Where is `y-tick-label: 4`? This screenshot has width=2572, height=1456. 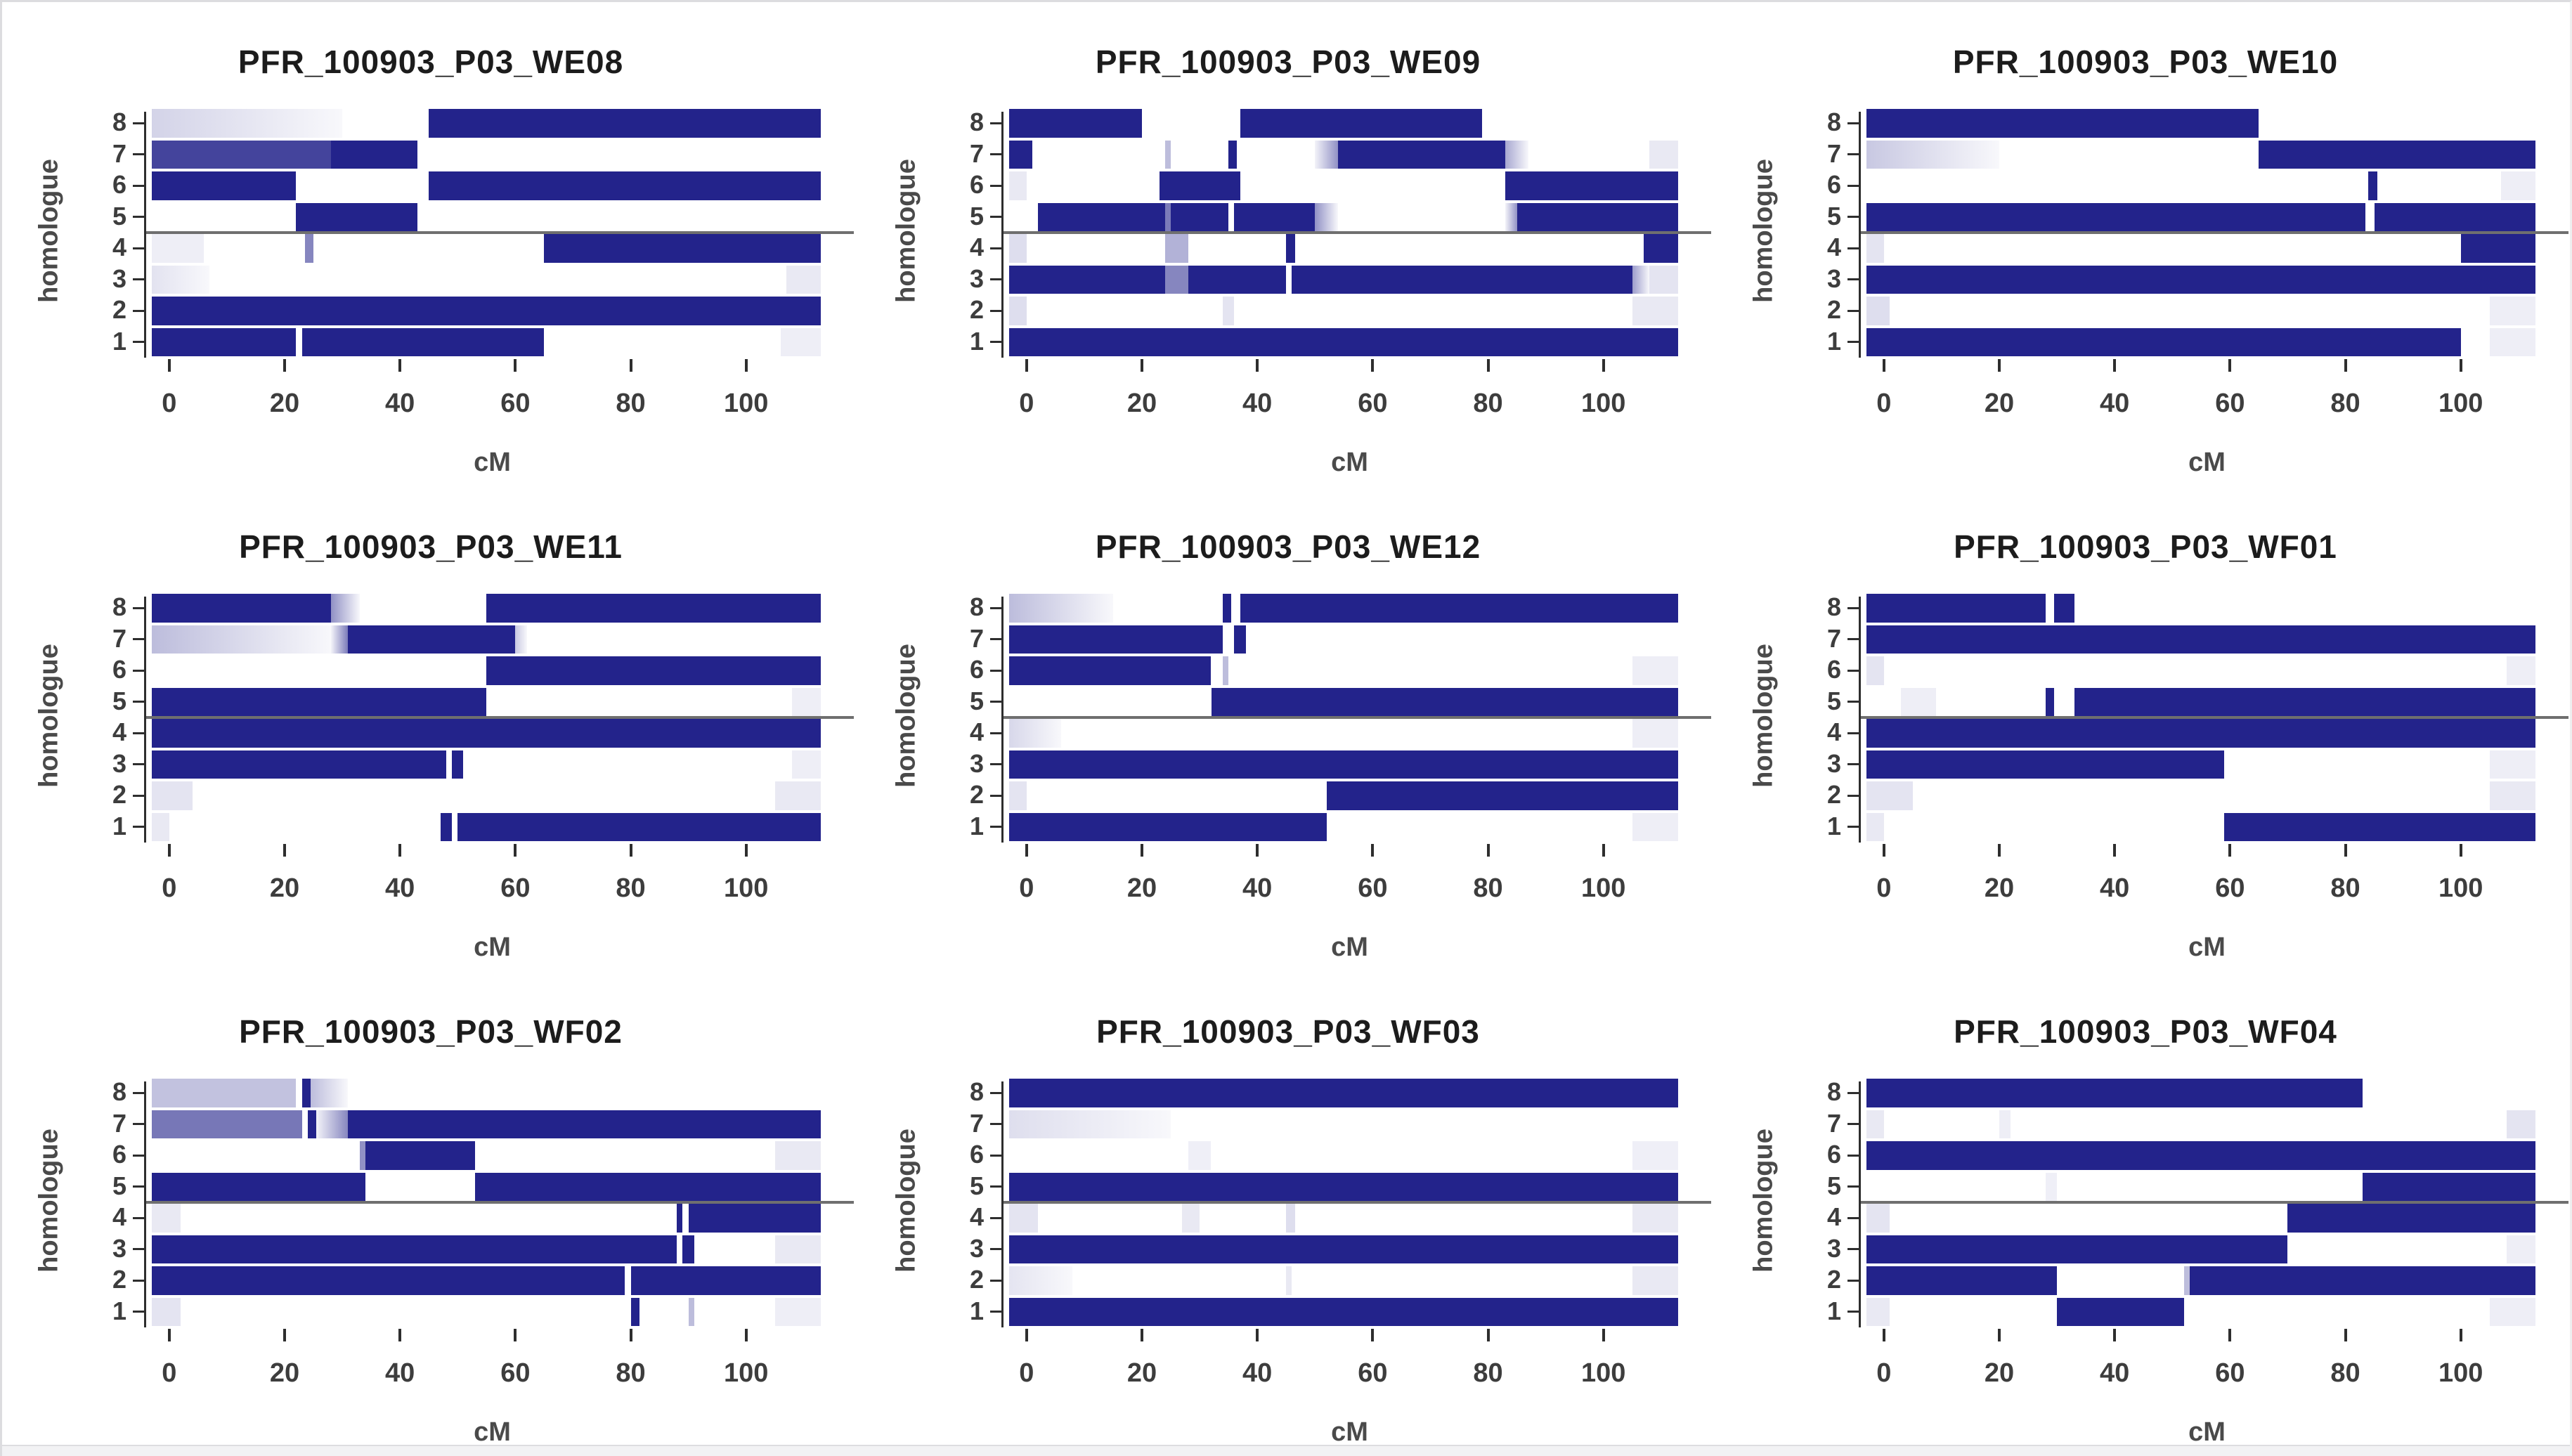
y-tick-label: 4 is located at coordinates (1833, 1217).